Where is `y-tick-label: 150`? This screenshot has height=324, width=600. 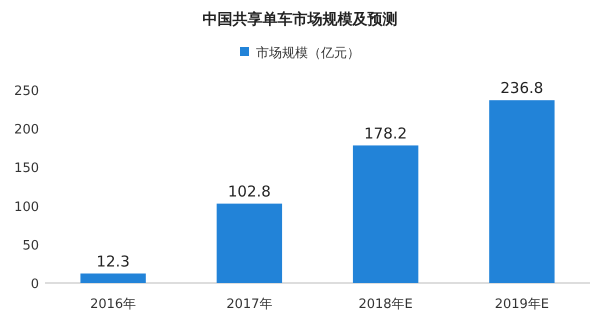
y-tick-label: 150 is located at coordinates (26, 168).